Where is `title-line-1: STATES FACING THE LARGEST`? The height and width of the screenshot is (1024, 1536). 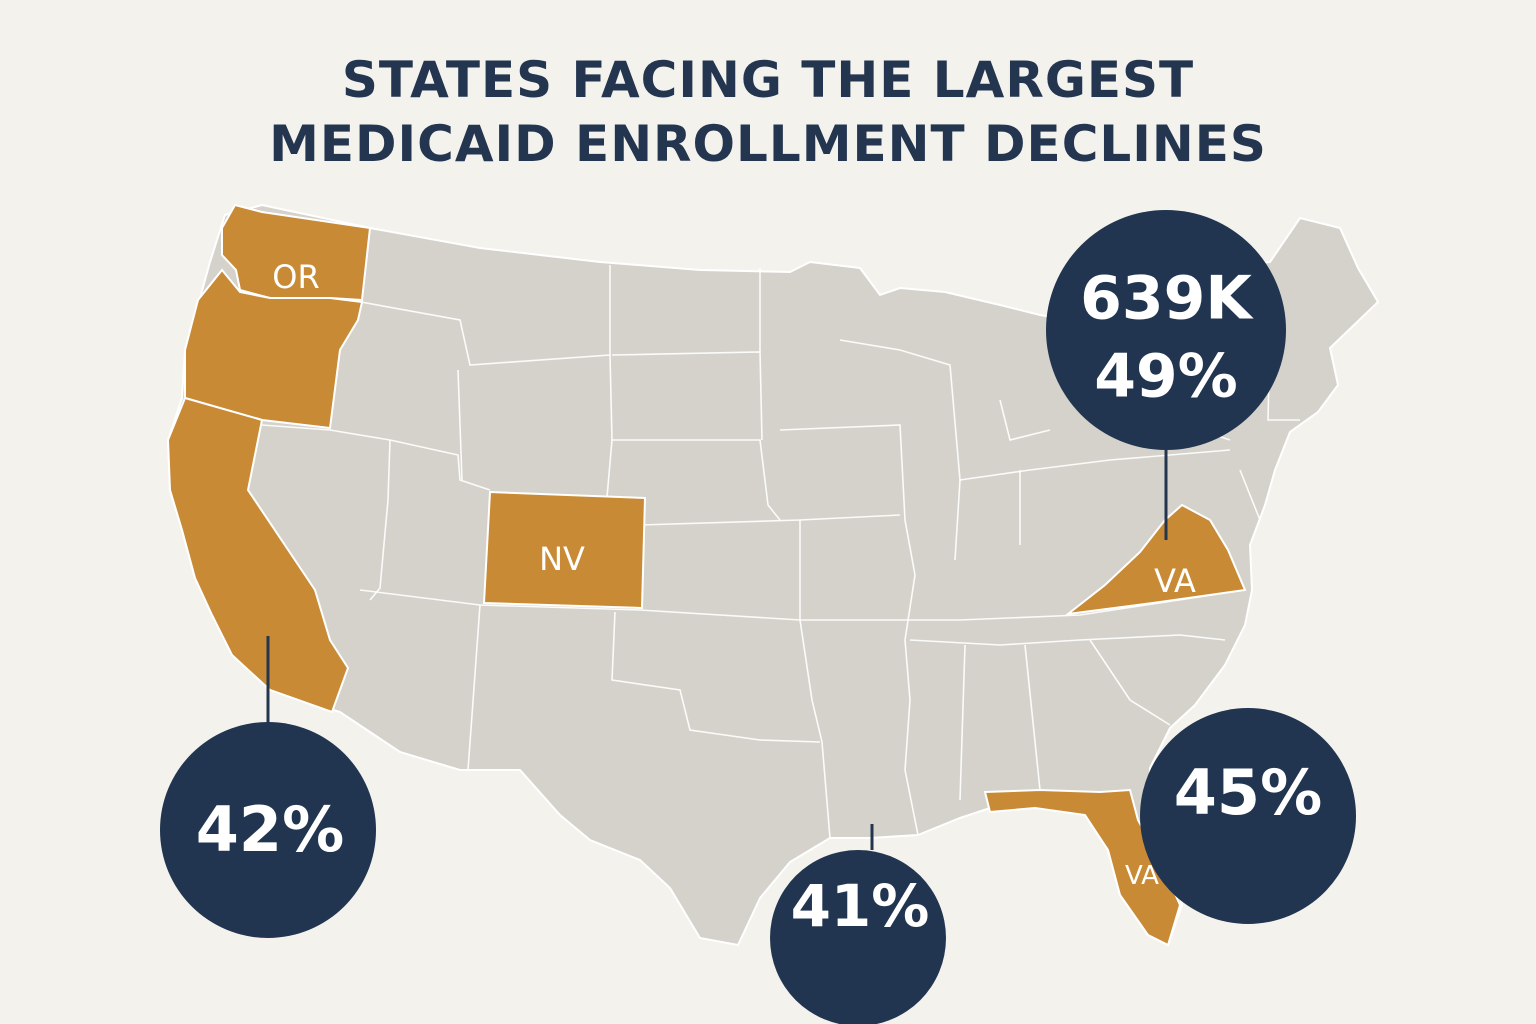
title-line-1: STATES FACING THE LARGEST is located at coordinates (768, 80).